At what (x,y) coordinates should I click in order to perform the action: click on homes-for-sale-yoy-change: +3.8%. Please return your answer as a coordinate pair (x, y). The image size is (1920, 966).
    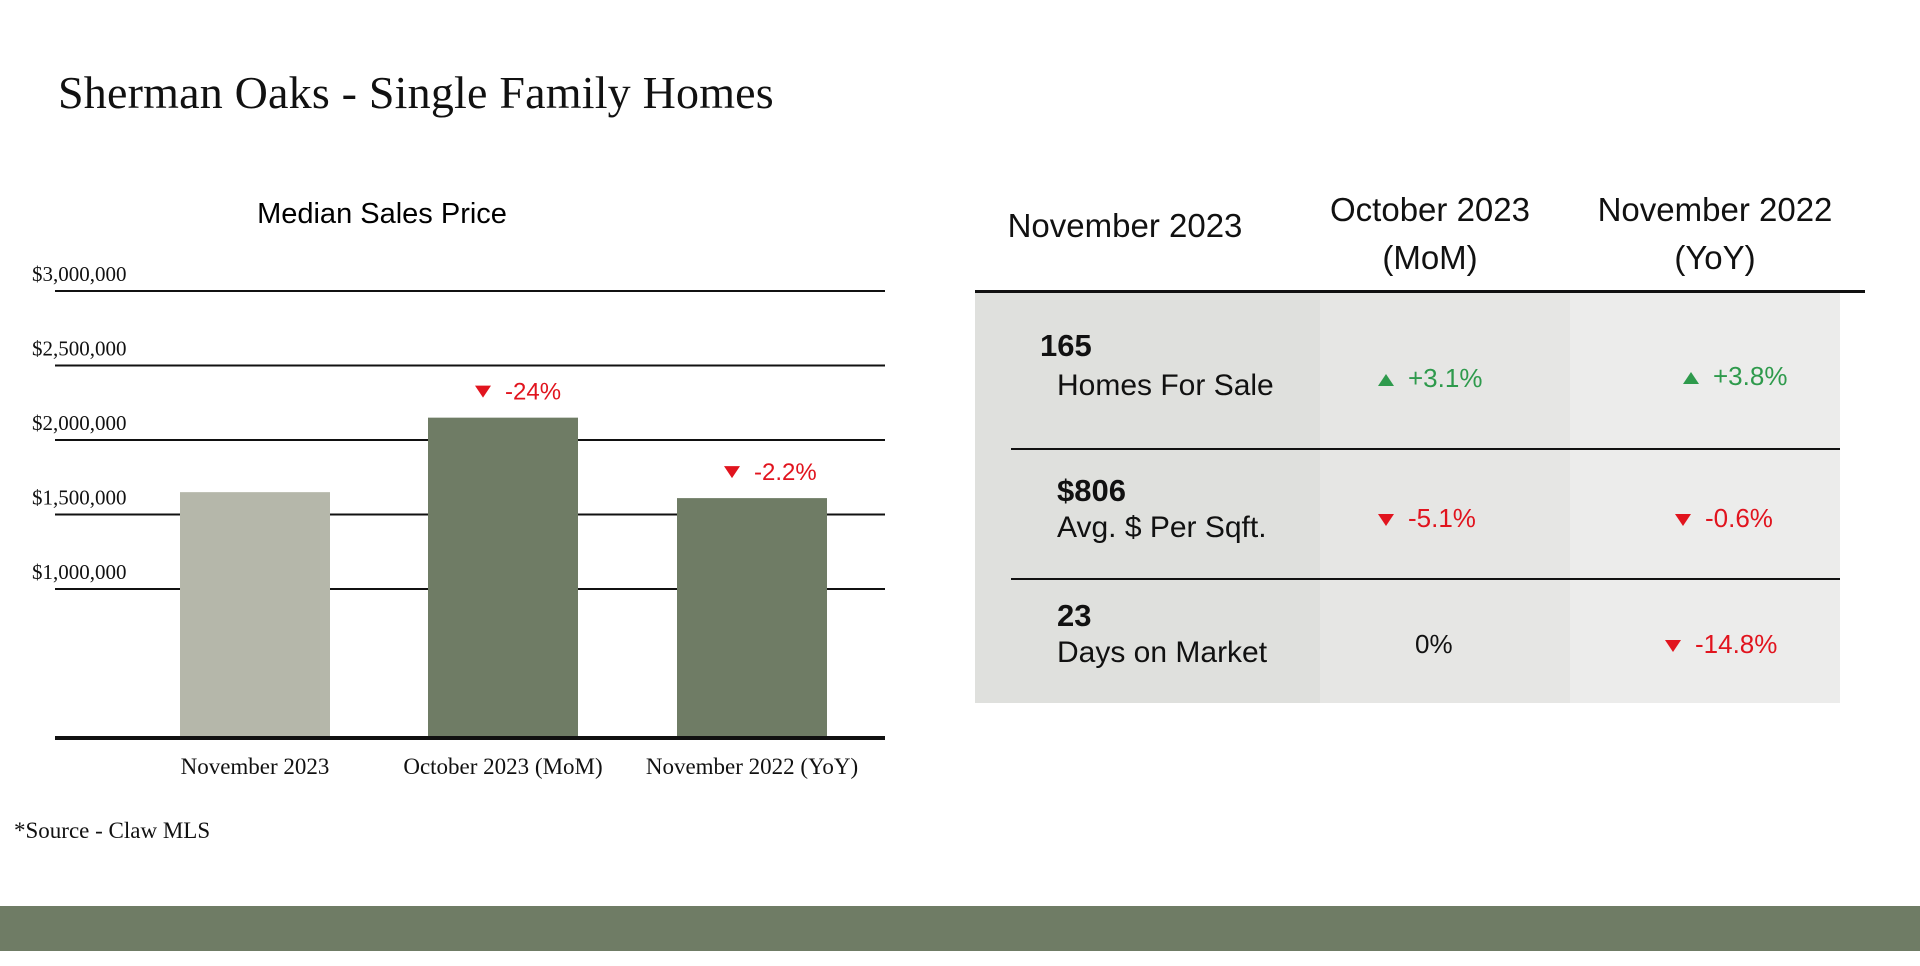
    Looking at the image, I should click on (1735, 376).